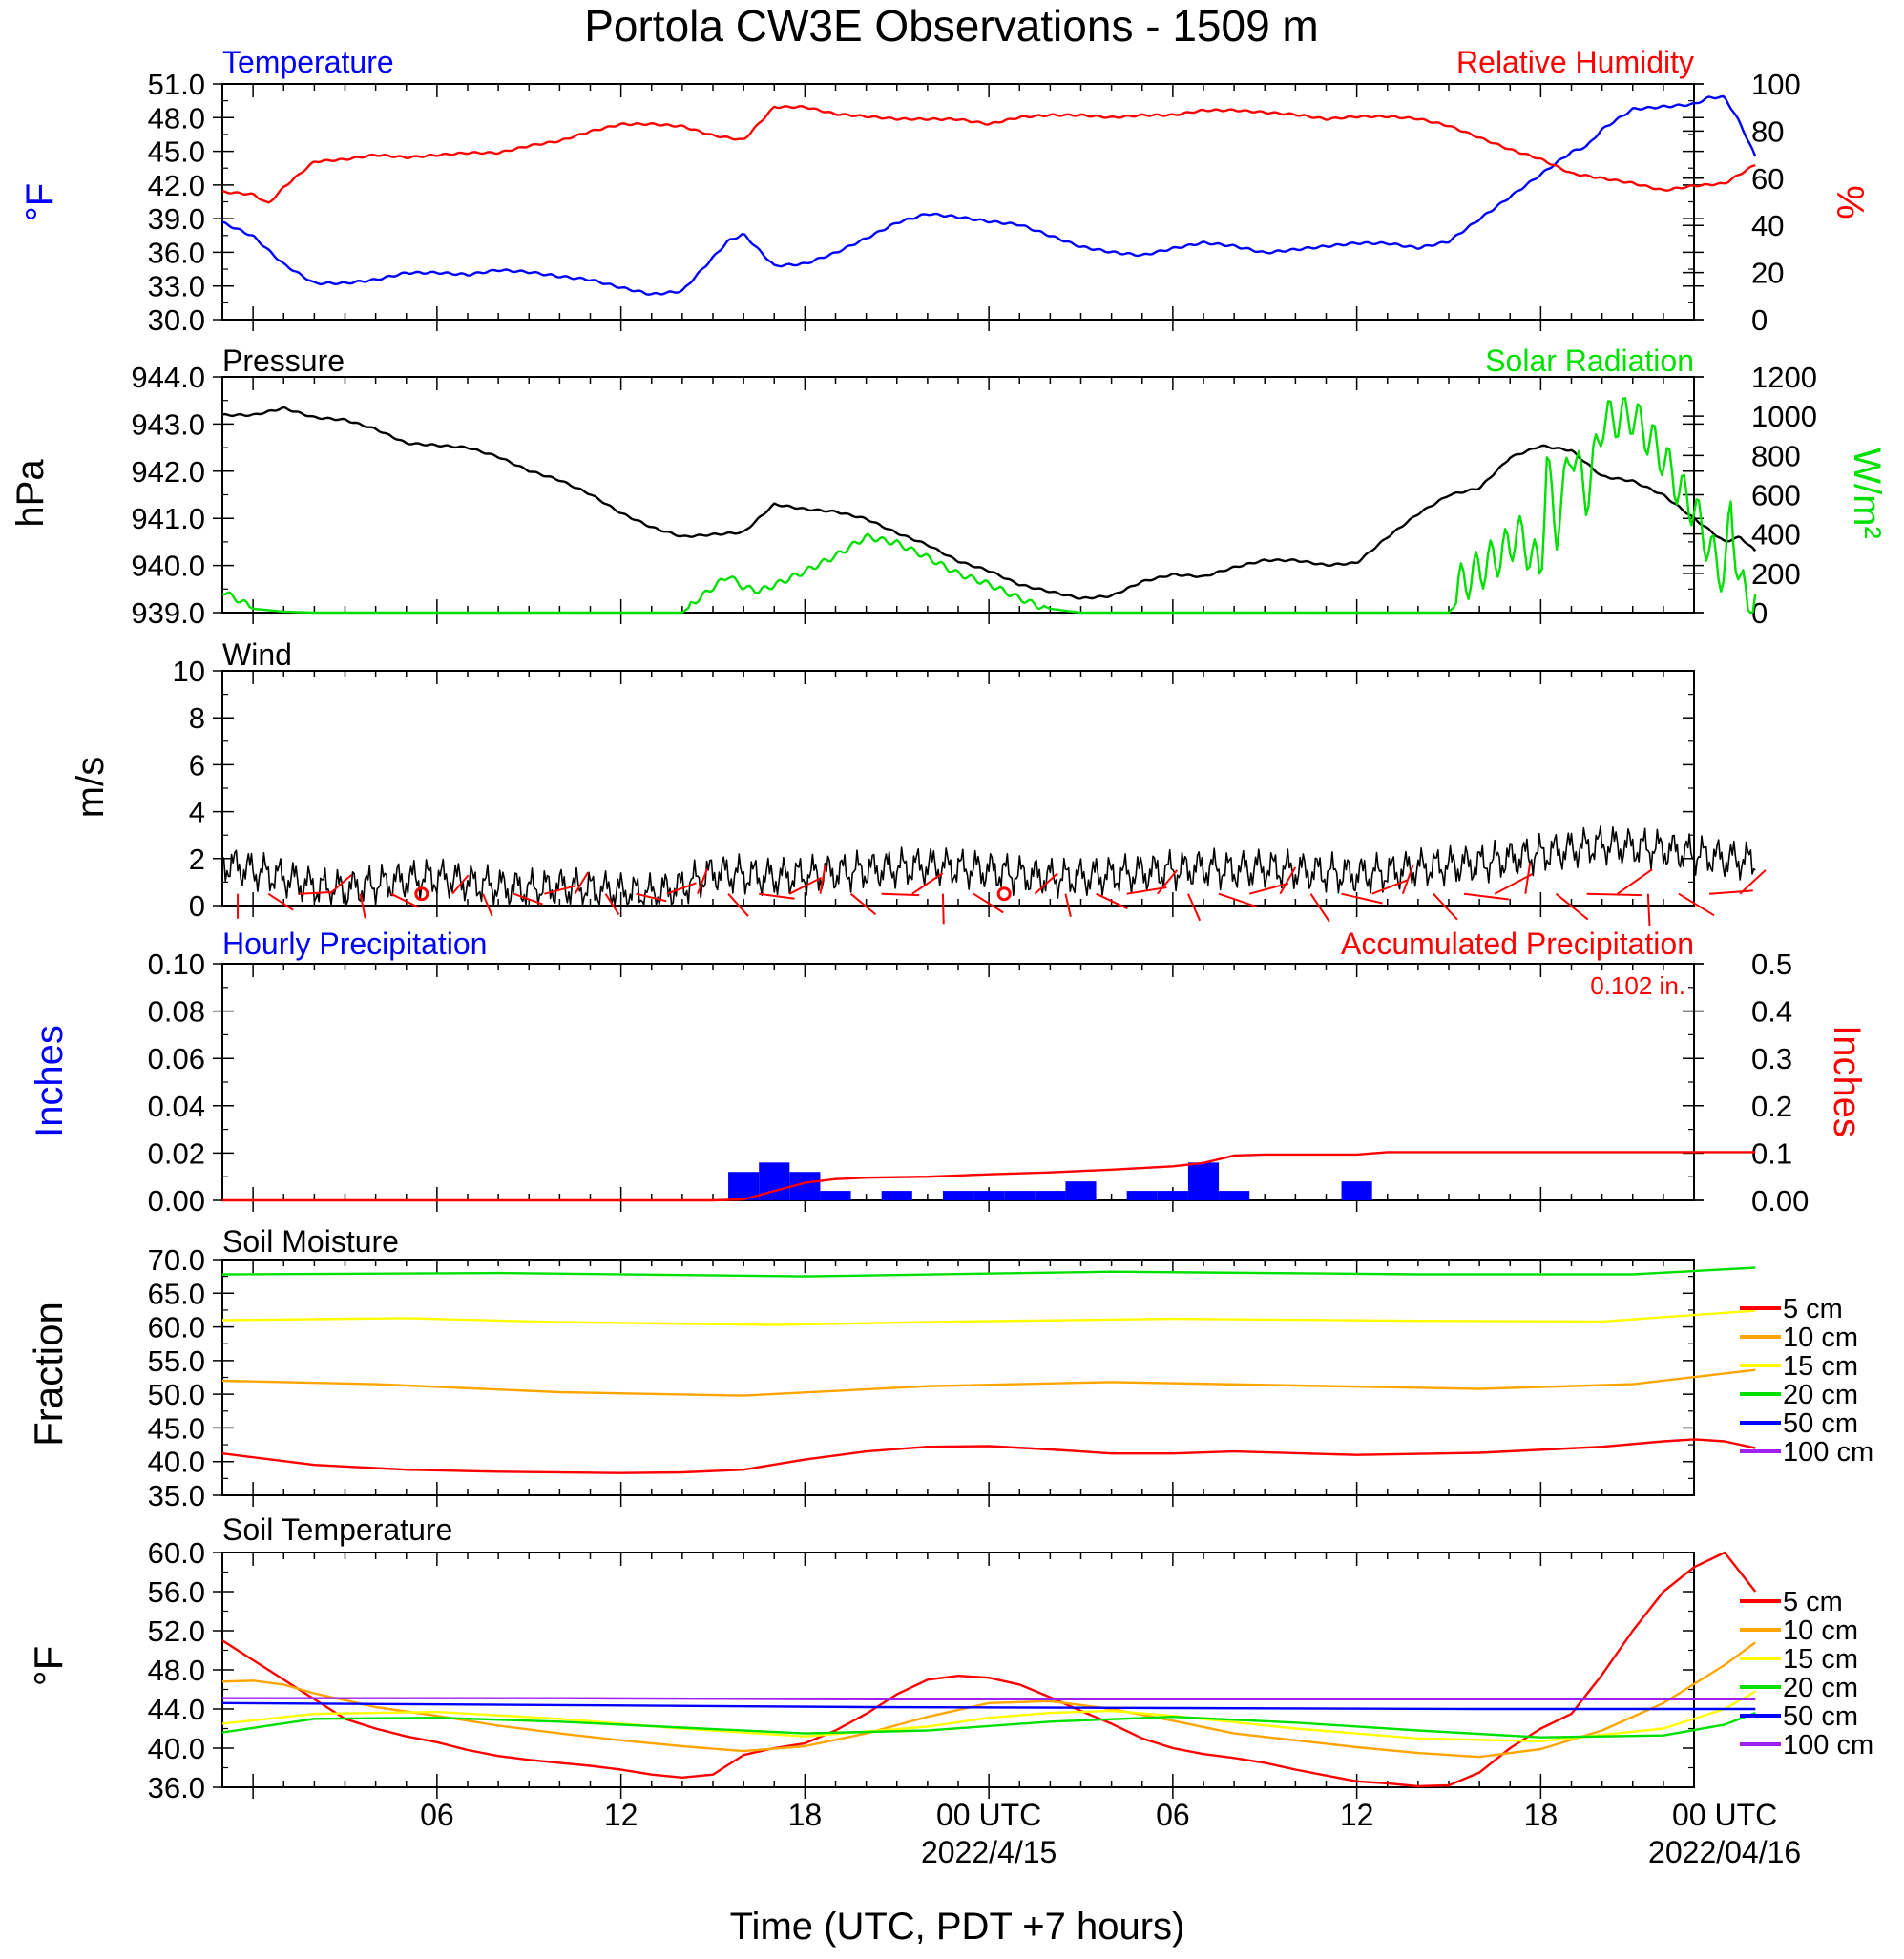  Describe the element at coordinates (176, 1361) in the screenshot. I see `y-tick-label-left: 55.0` at that location.